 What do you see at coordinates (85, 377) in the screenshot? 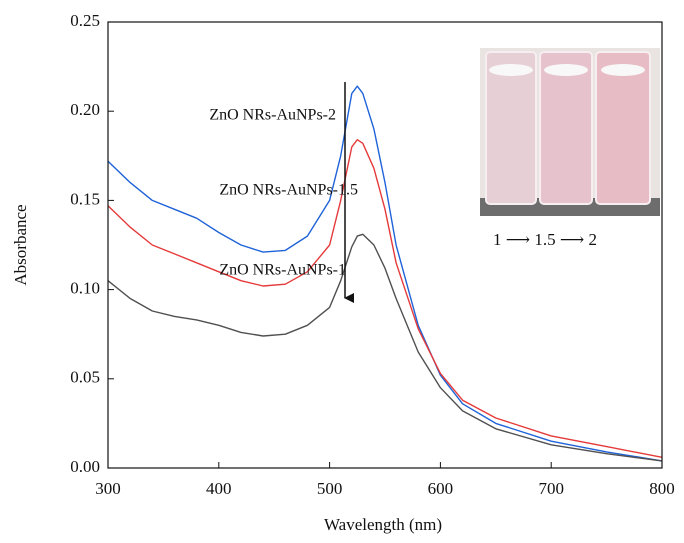
I see `y-tick-label: 0.05` at bounding box center [85, 377].